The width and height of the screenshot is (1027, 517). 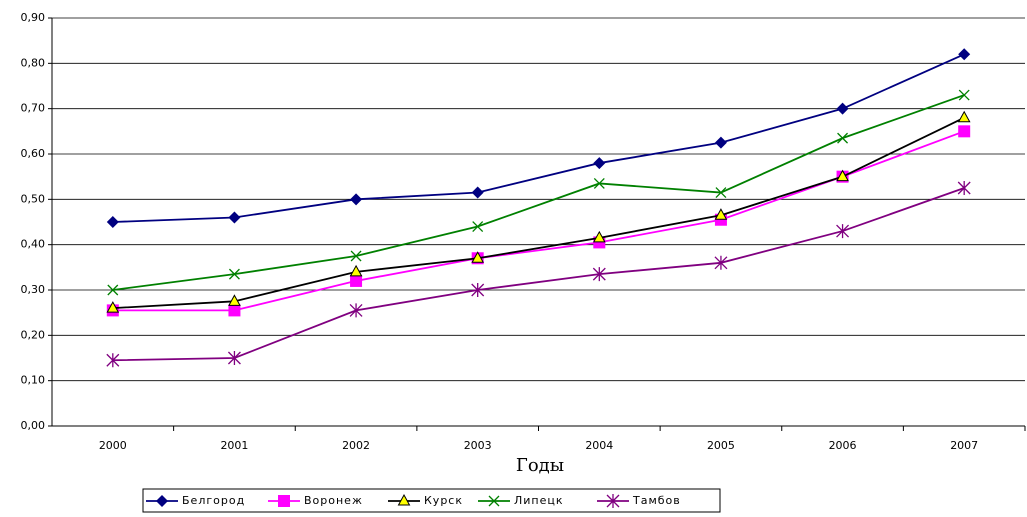 What do you see at coordinates (33, 153) in the screenshot?
I see `y-tick-label: 0,60` at bounding box center [33, 153].